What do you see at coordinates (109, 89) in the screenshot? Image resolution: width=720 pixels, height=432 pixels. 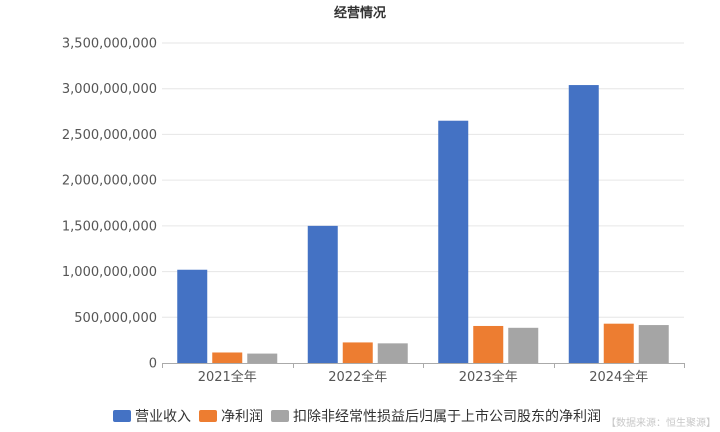 I see `y-tick-label: 3,000,000,000` at bounding box center [109, 89].